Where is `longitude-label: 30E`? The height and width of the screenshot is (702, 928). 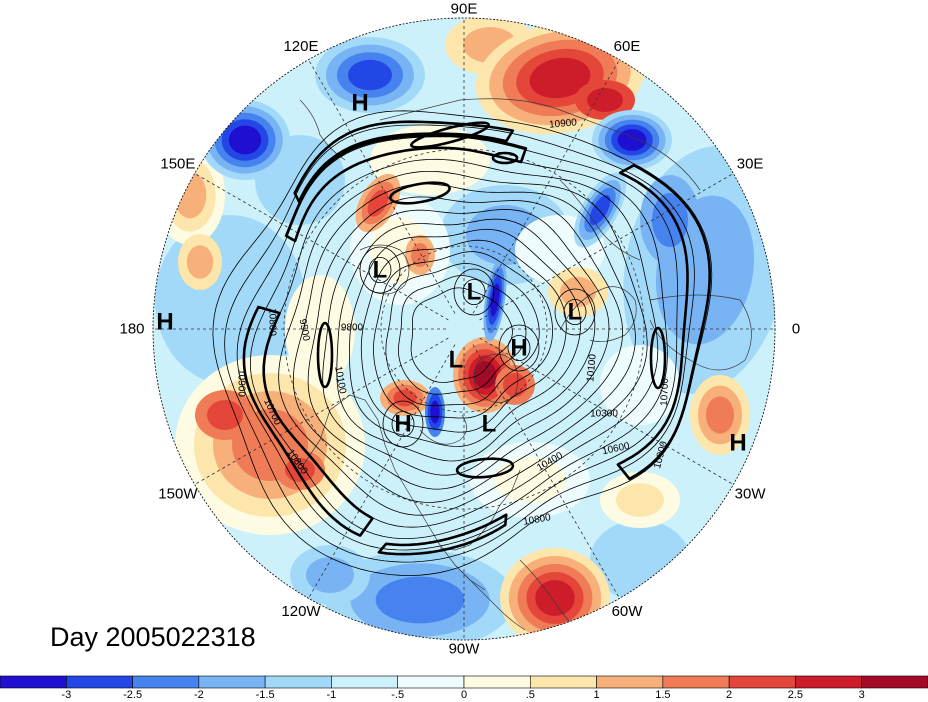 longitude-label: 30E is located at coordinates (750, 163).